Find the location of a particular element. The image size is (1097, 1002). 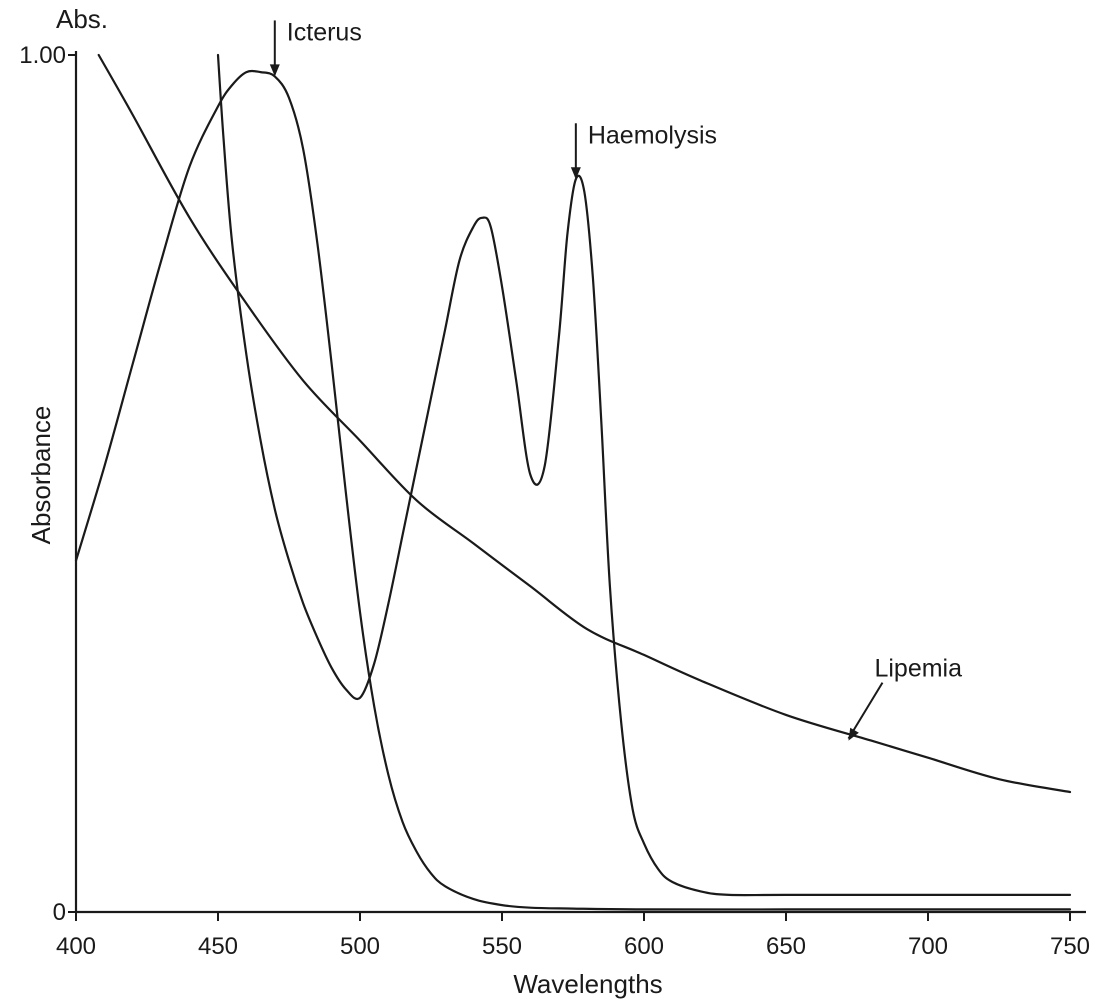

icterus-label: Icterus is located at coordinates (324, 32).